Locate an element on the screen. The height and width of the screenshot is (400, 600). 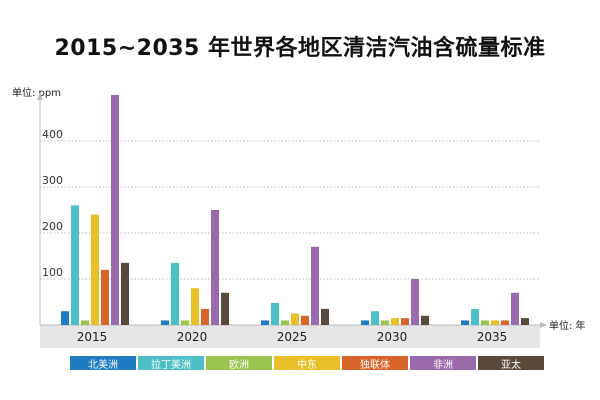
legend-item: 欧洲 is located at coordinates (239, 363).